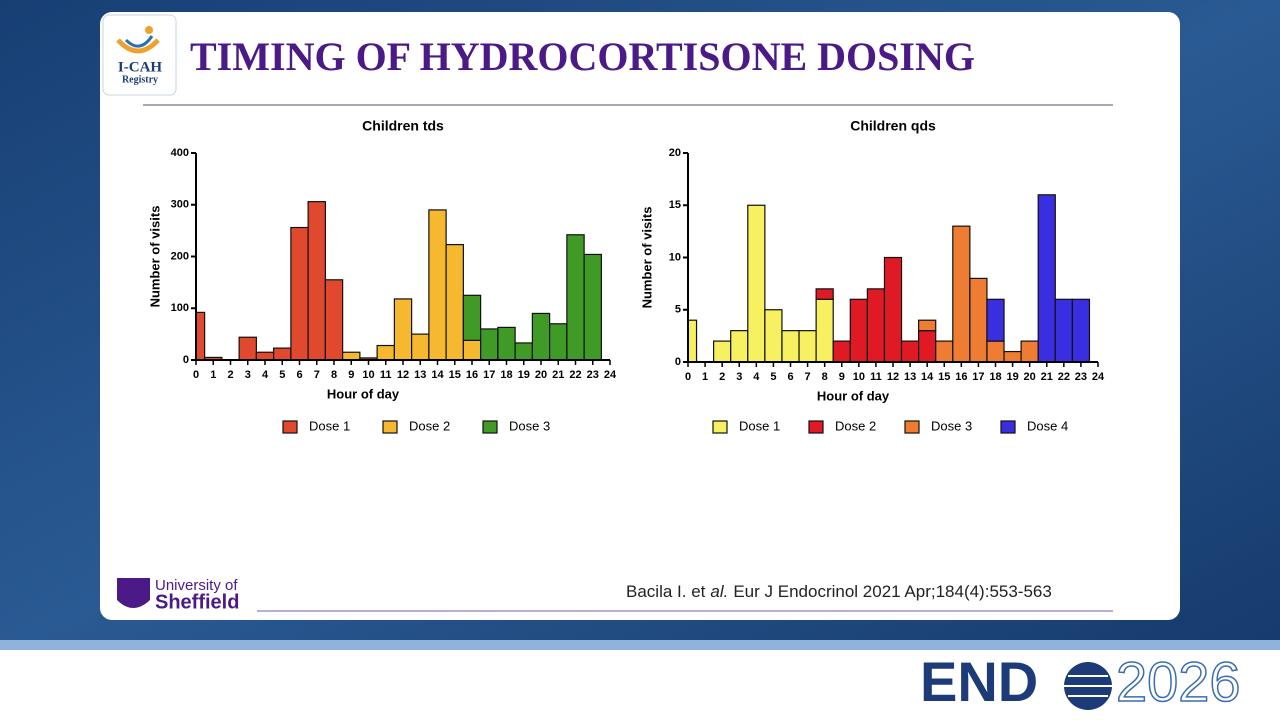  What do you see at coordinates (853, 395) in the screenshot?
I see `x-axis-label: Hour of day` at bounding box center [853, 395].